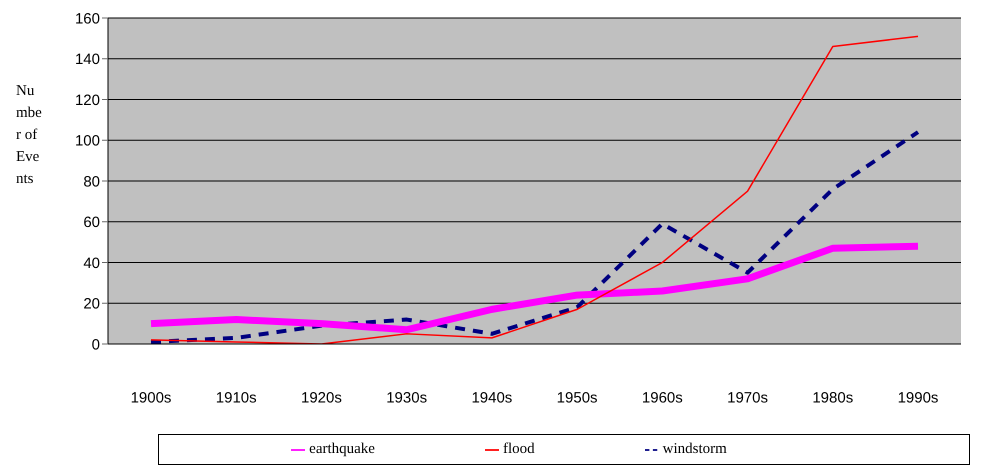 This screenshot has height=473, width=989. I want to click on x-tick-label: 1910s, so click(236, 398).